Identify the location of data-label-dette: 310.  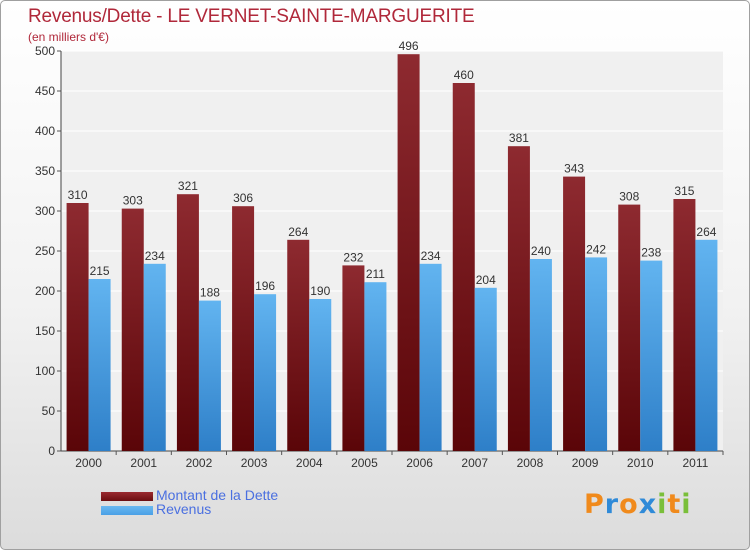
(78, 195).